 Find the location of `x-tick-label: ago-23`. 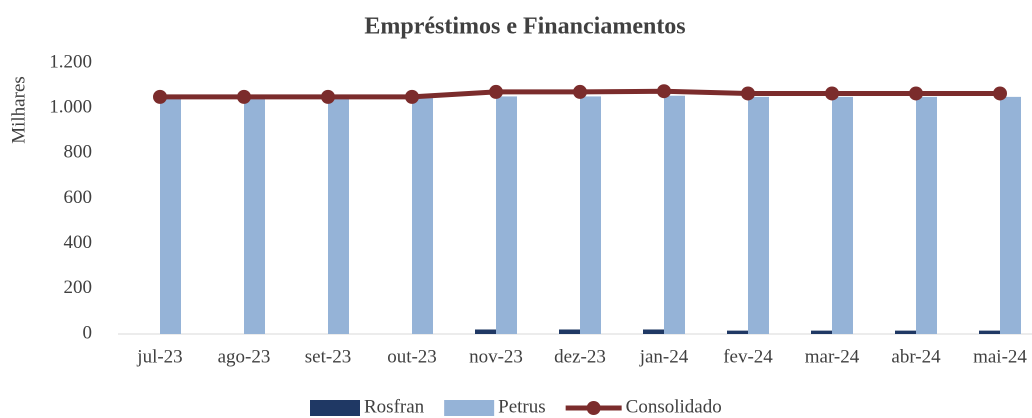

x-tick-label: ago-23 is located at coordinates (244, 356).